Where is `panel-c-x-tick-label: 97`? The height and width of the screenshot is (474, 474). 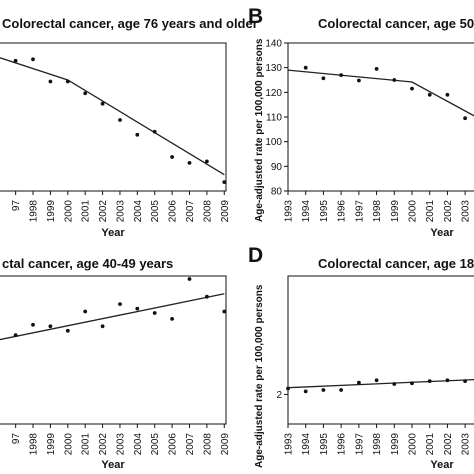
panel-c-x-tick-label: 97 is located at coordinates (16, 439).